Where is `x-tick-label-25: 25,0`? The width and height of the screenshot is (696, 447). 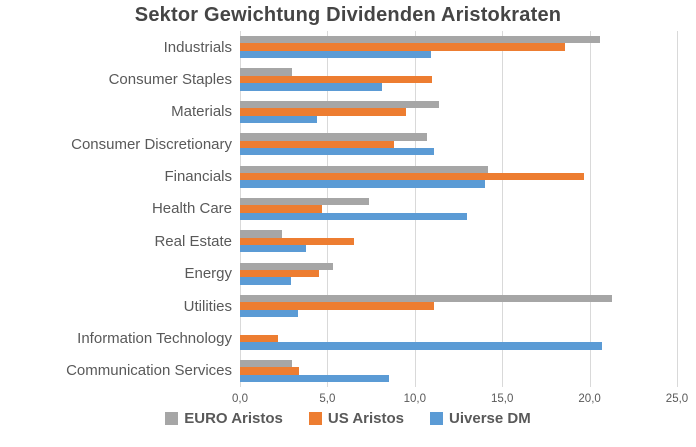 x-tick-label-25: 25,0 is located at coordinates (677, 399).